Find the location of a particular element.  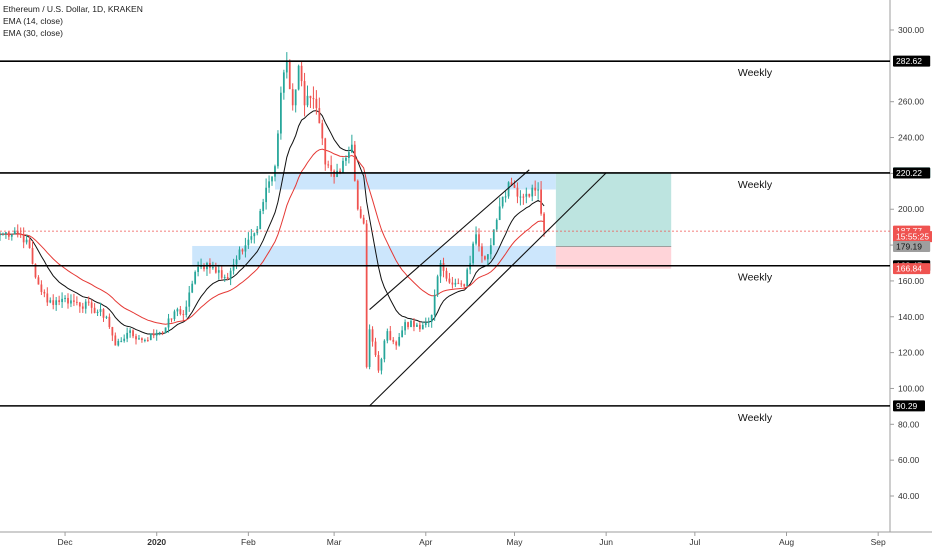

price-tag-0: 282.62 is located at coordinates (909, 61).